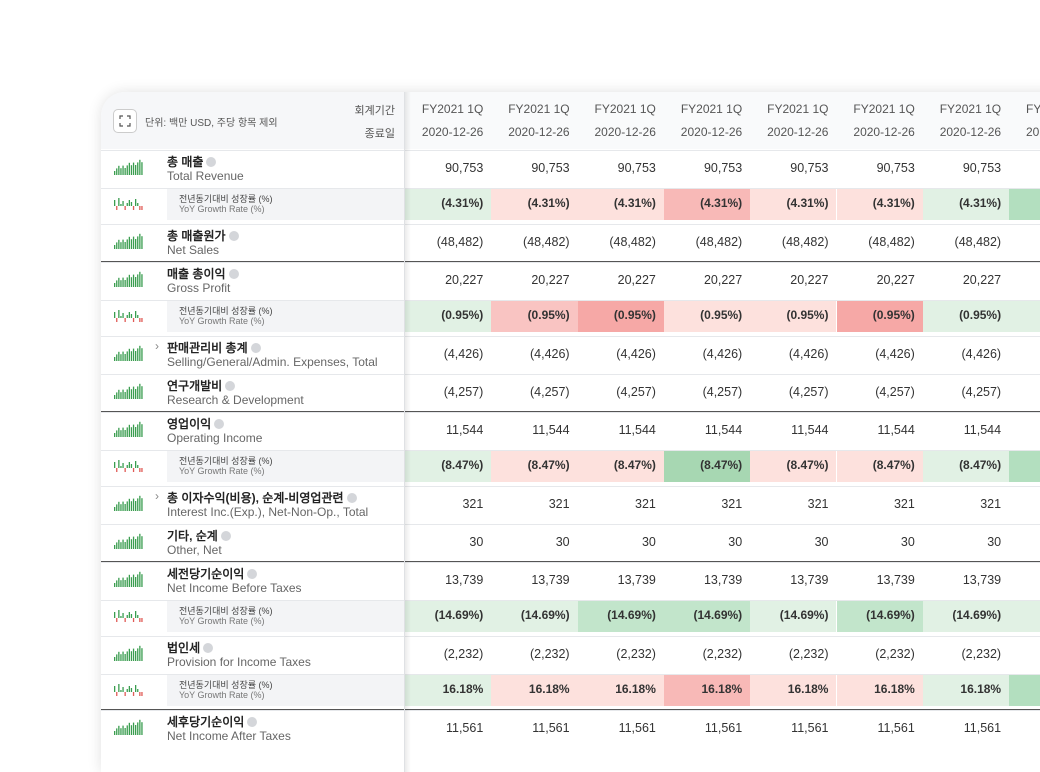 This screenshot has height=772, width=1040. I want to click on row-label-ko: 판매관리비 총계, so click(214, 347).